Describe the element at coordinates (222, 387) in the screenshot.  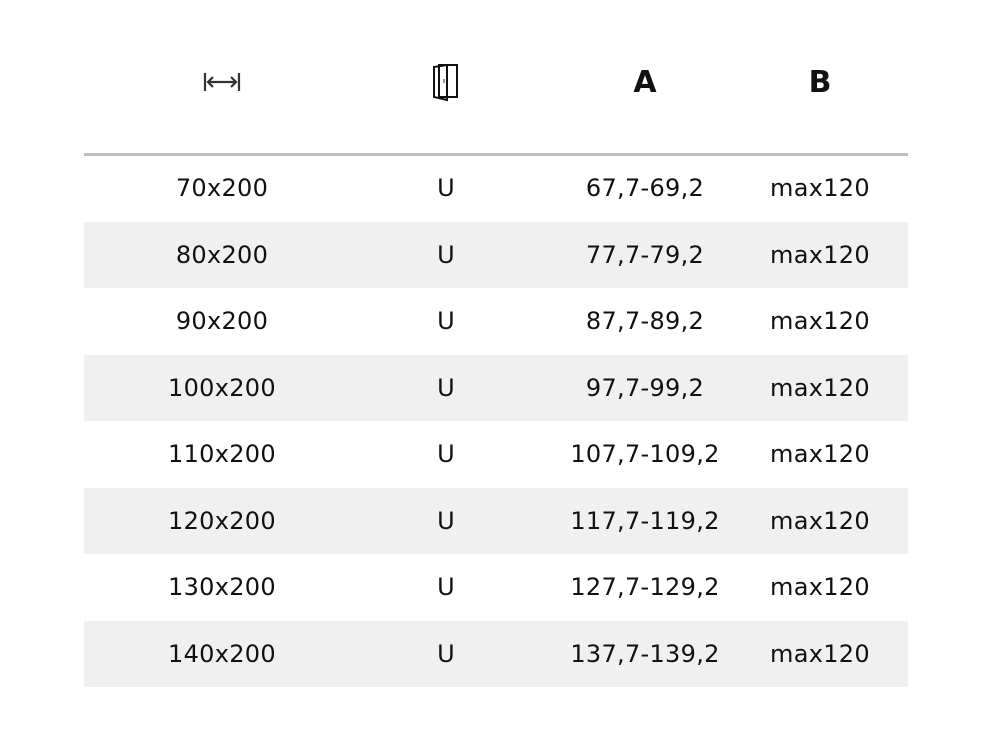
I see `size-cell: 100x200` at that location.